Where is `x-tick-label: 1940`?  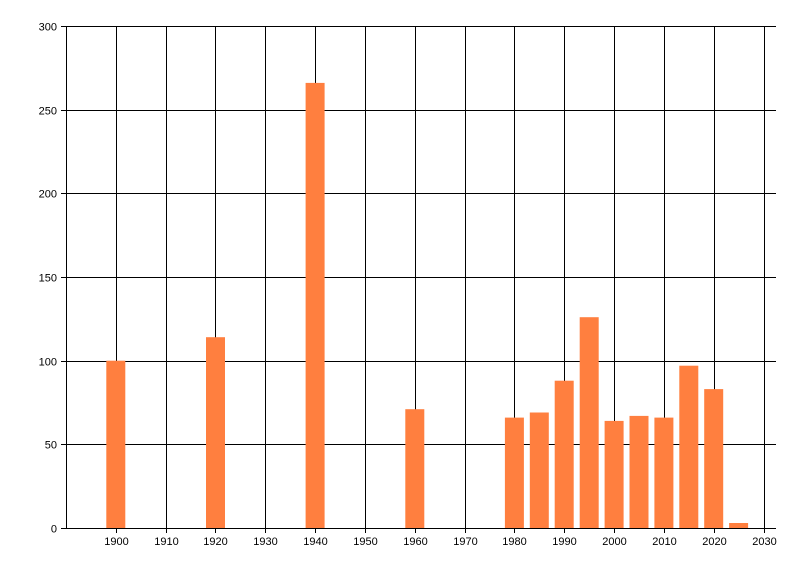
x-tick-label: 1940 is located at coordinates (315, 542).